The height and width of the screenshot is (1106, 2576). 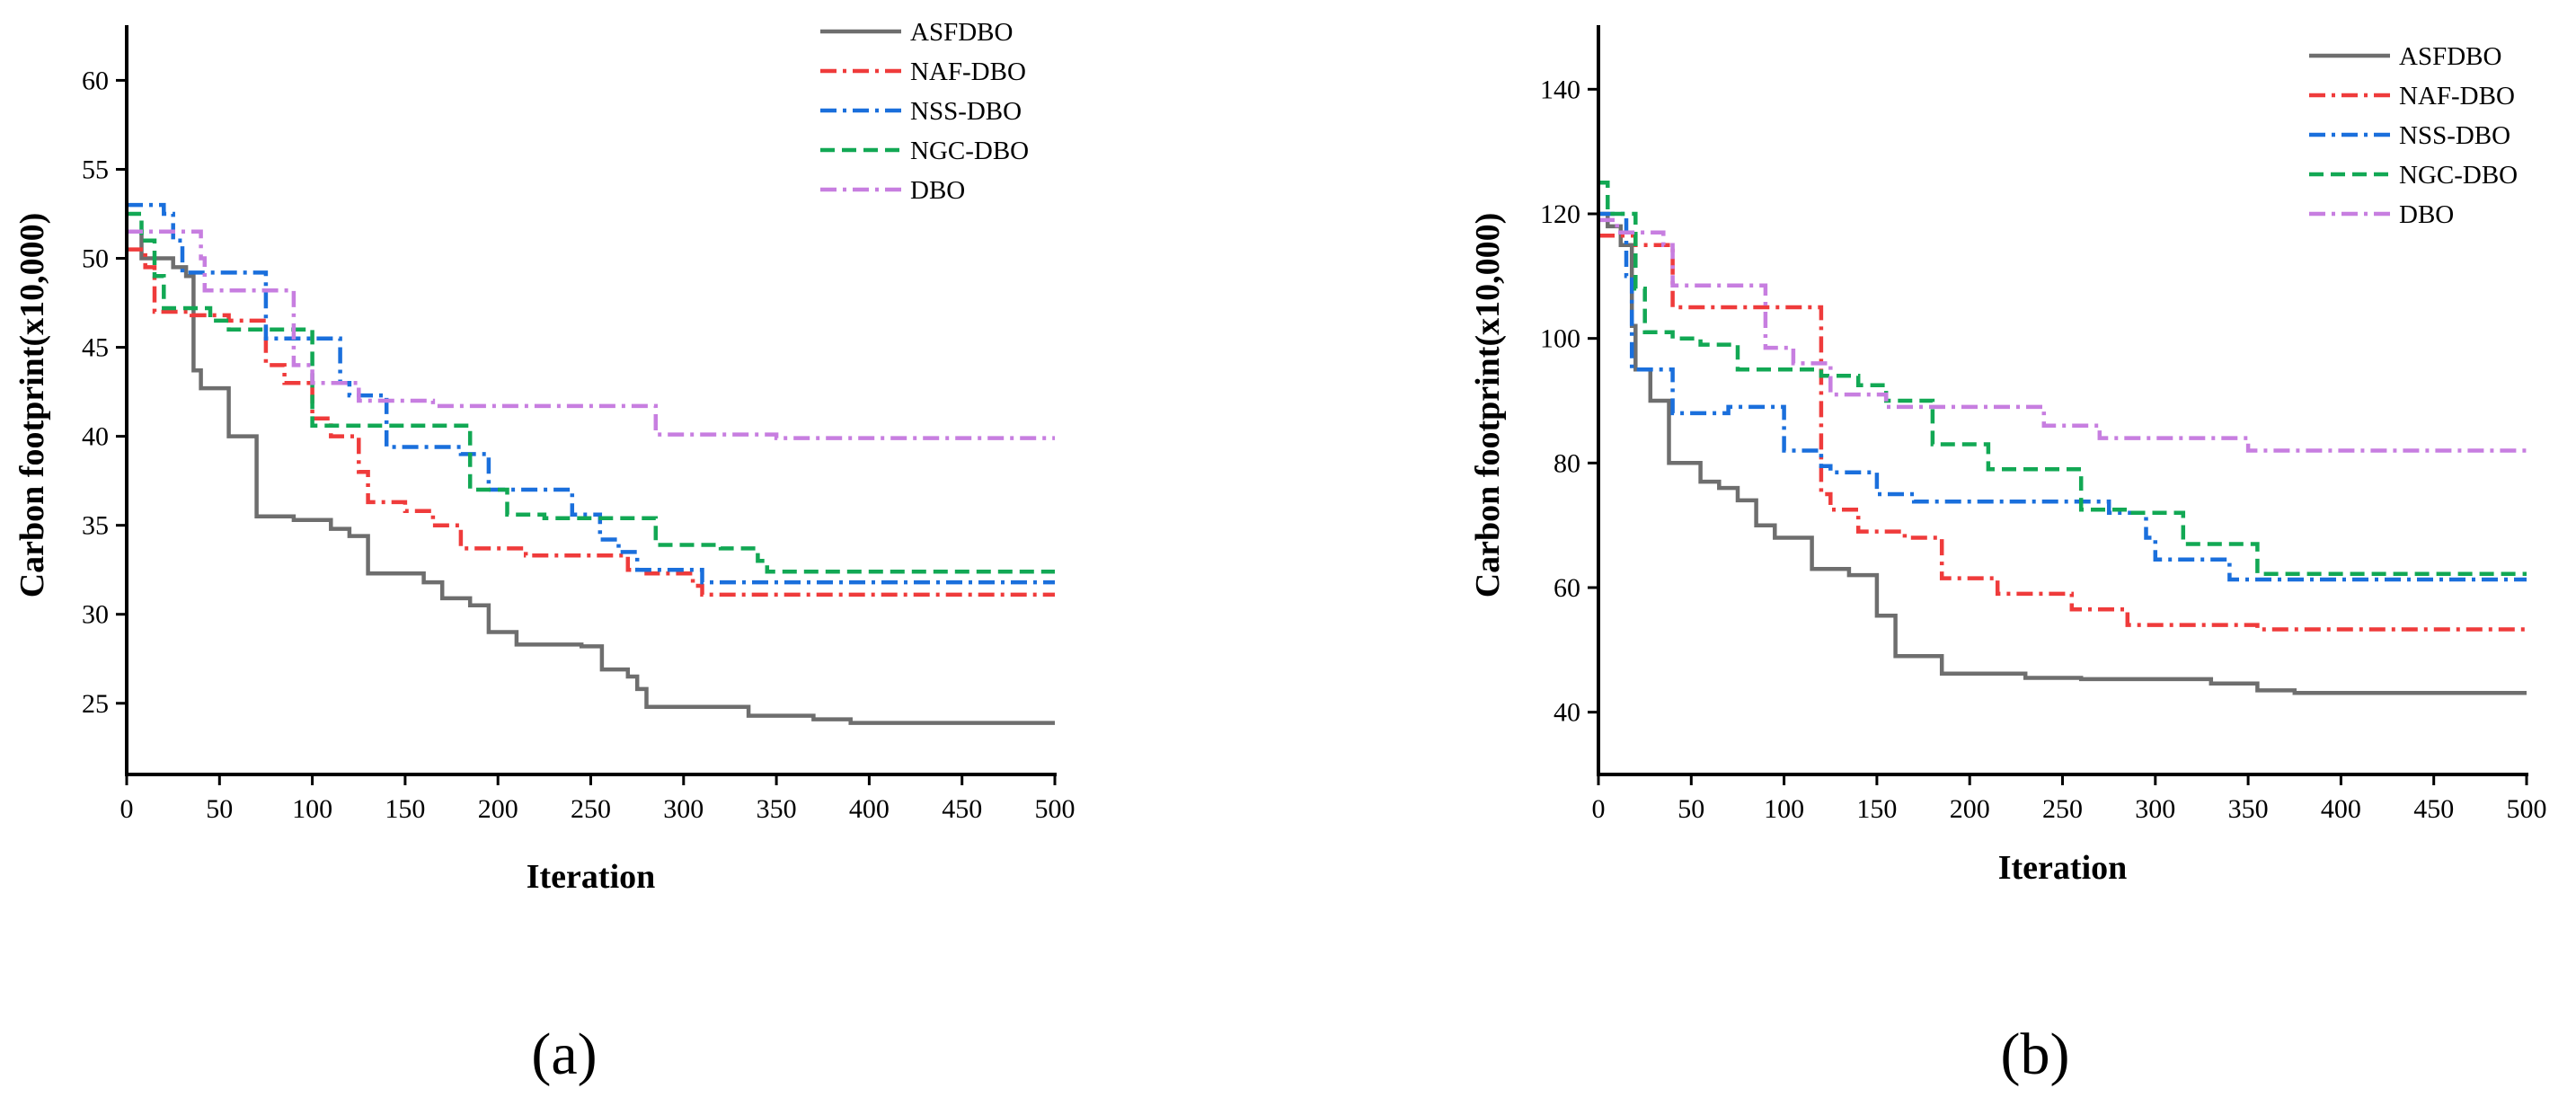 I want to click on y-tick-label: 120, so click(x=1560, y=214).